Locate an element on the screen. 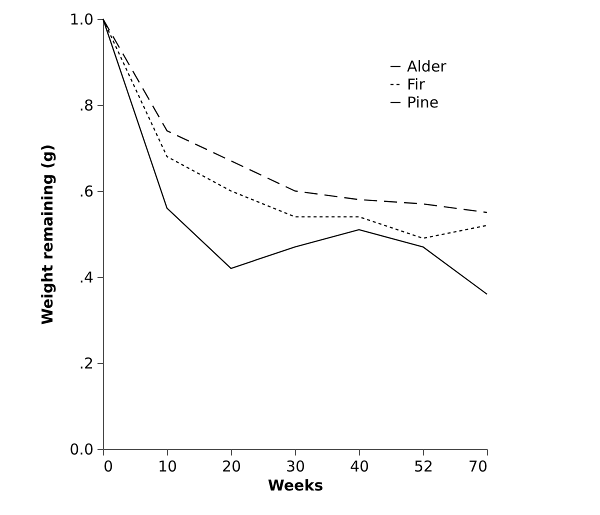  y-tick-label: .6 is located at coordinates (86, 191).